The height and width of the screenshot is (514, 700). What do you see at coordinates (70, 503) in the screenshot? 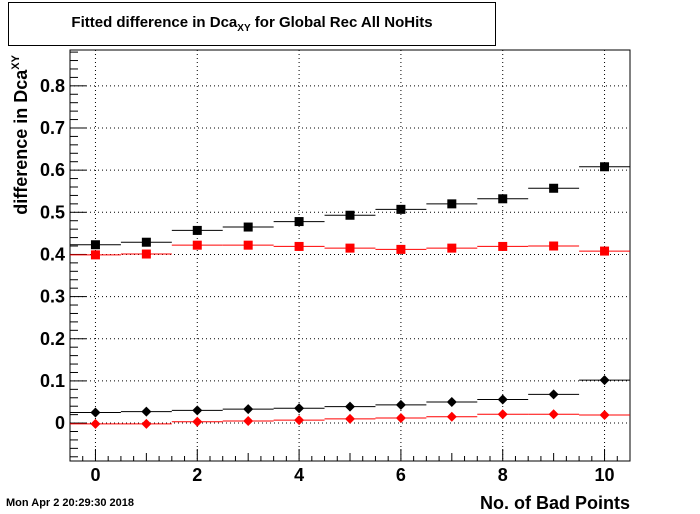
I see `timestamp: Mon Apr 2 20:29:30 2018` at bounding box center [70, 503].